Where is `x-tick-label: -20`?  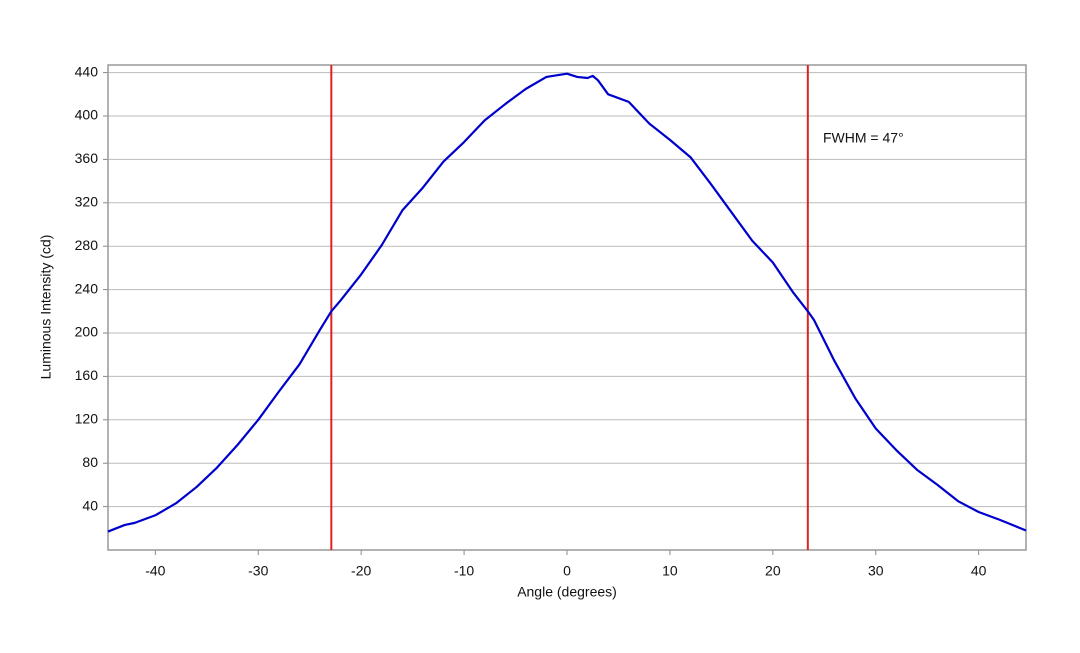 x-tick-label: -20 is located at coordinates (361, 571).